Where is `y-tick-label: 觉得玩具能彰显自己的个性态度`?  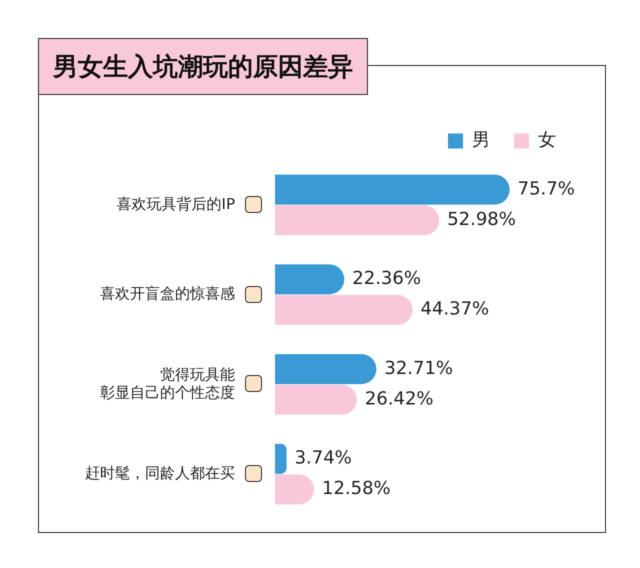 y-tick-label: 觉得玩具能彰显自己的个性态度 is located at coordinates (167, 383).